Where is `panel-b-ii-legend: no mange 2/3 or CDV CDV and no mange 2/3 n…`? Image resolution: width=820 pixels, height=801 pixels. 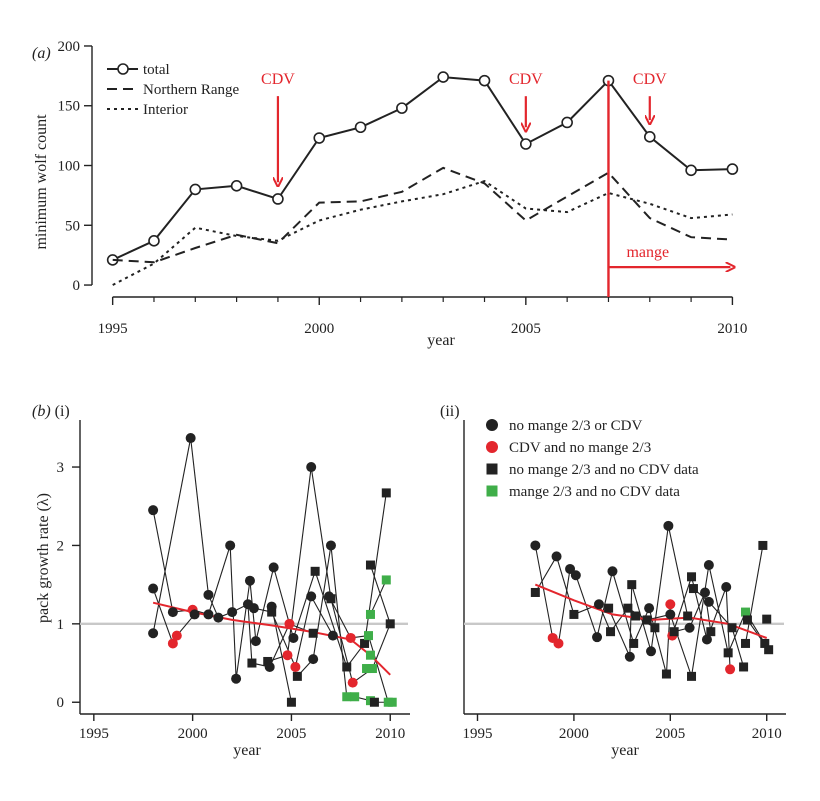
panel-b-ii-legend: no mange 2/3 or CDV CDV and no mange 2/3 n… is located at coordinates (592, 459).